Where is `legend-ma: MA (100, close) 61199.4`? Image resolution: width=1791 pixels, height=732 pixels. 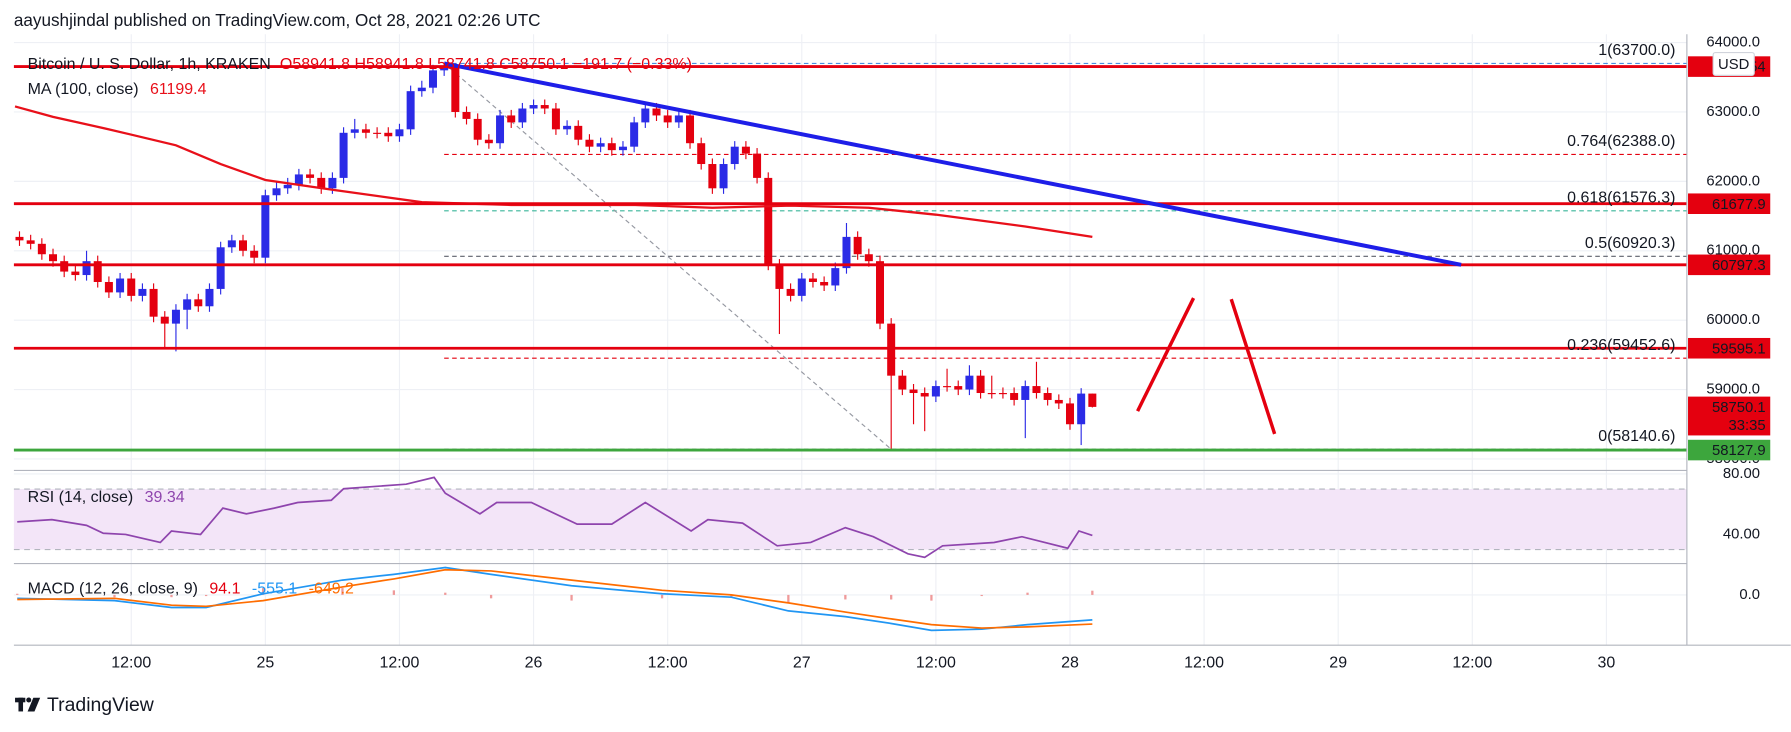 legend-ma: MA (100, close) 61199.4 is located at coordinates (117, 89).